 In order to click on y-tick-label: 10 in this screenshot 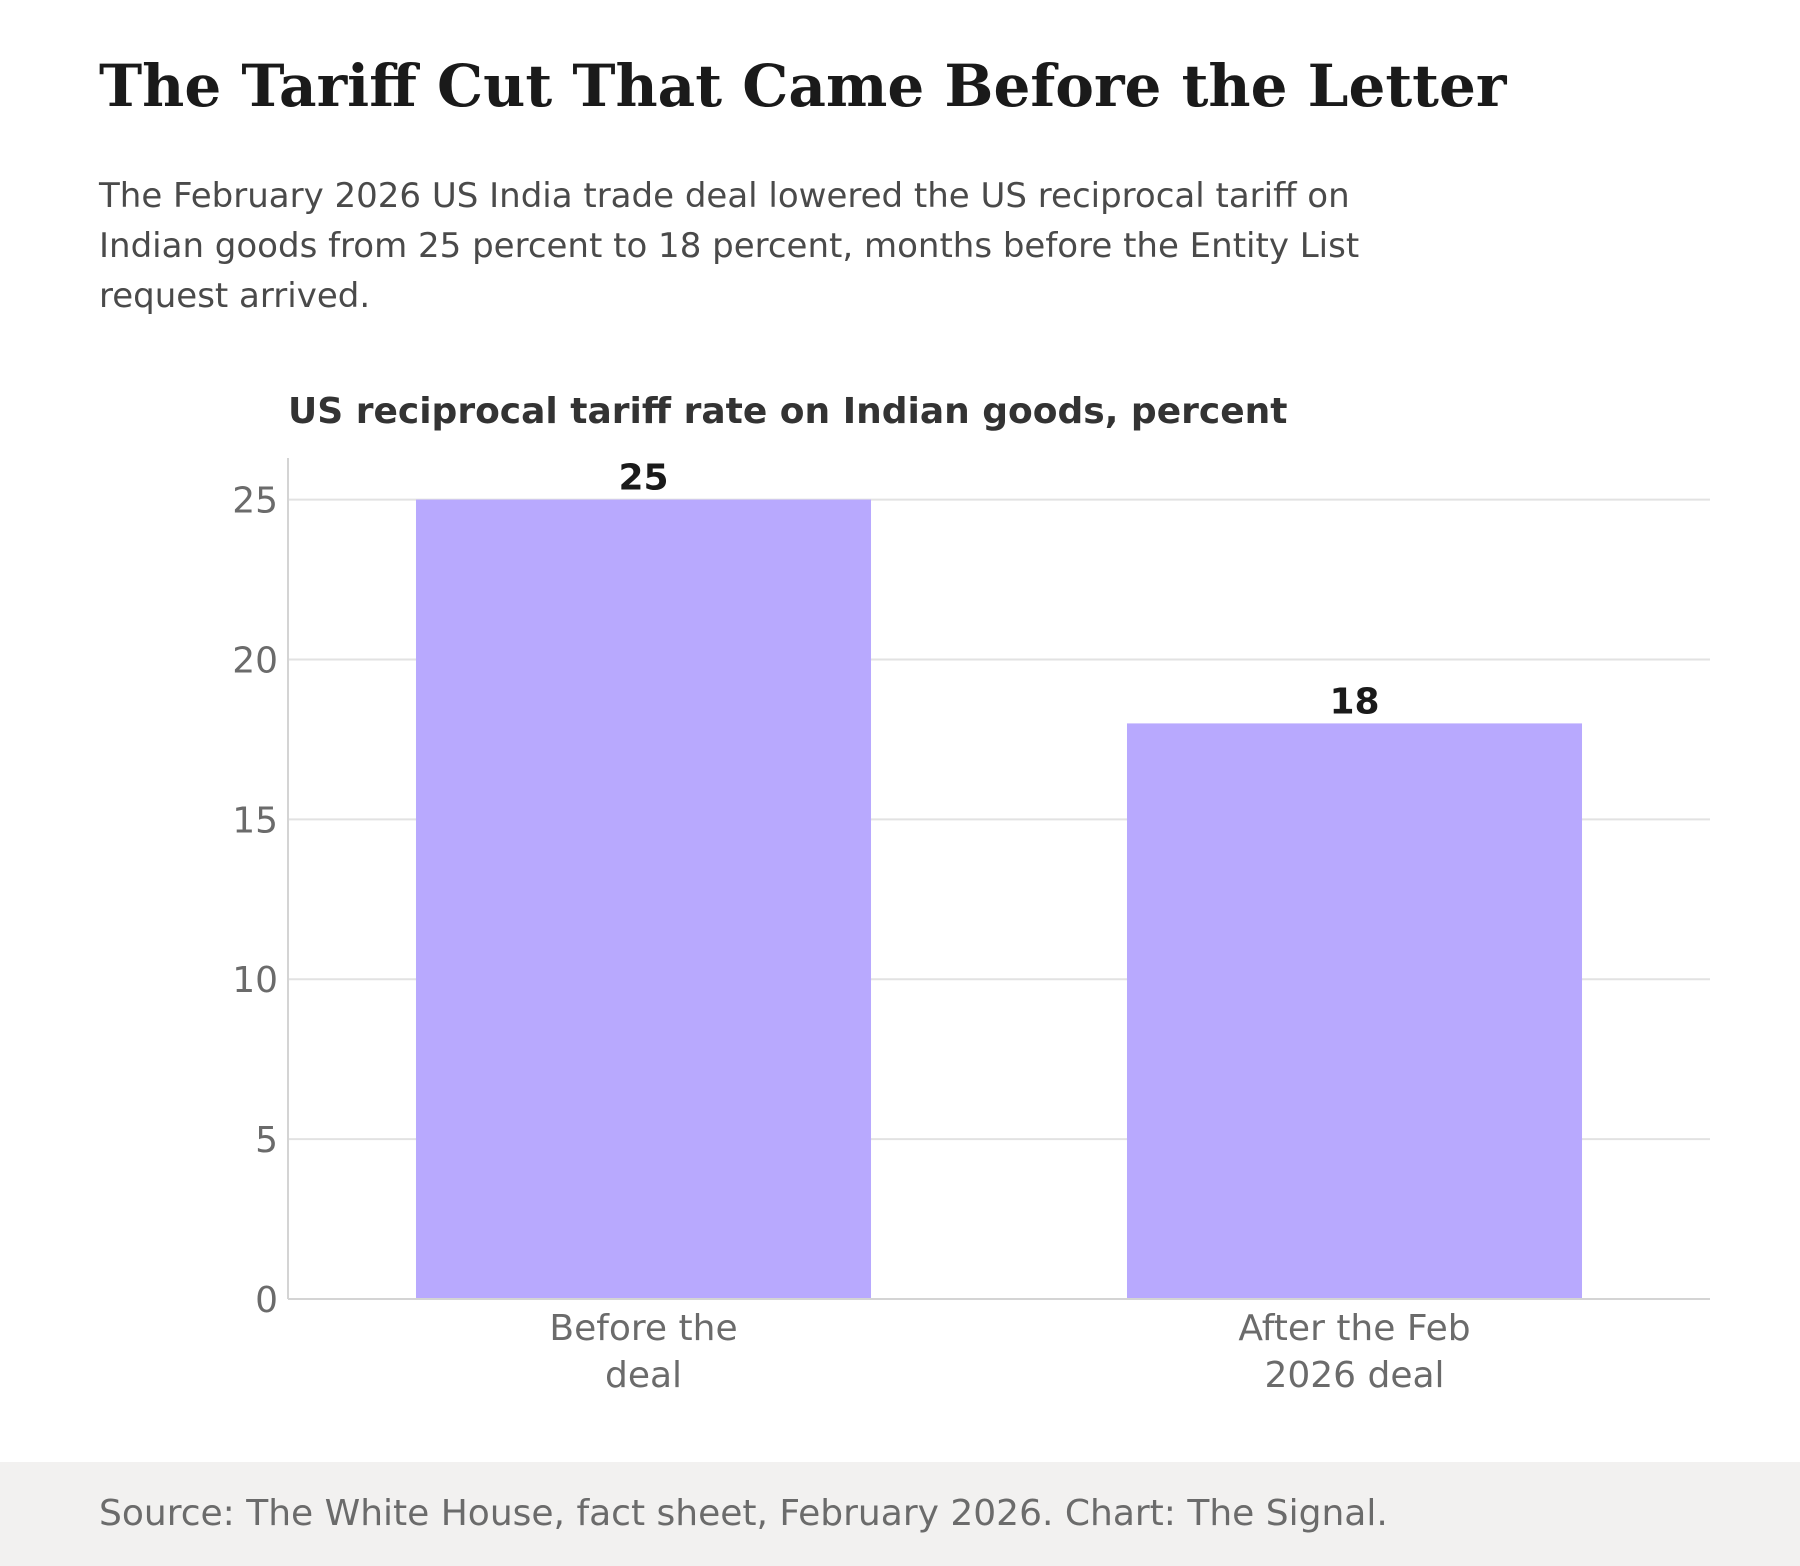, I will do `click(255, 980)`.